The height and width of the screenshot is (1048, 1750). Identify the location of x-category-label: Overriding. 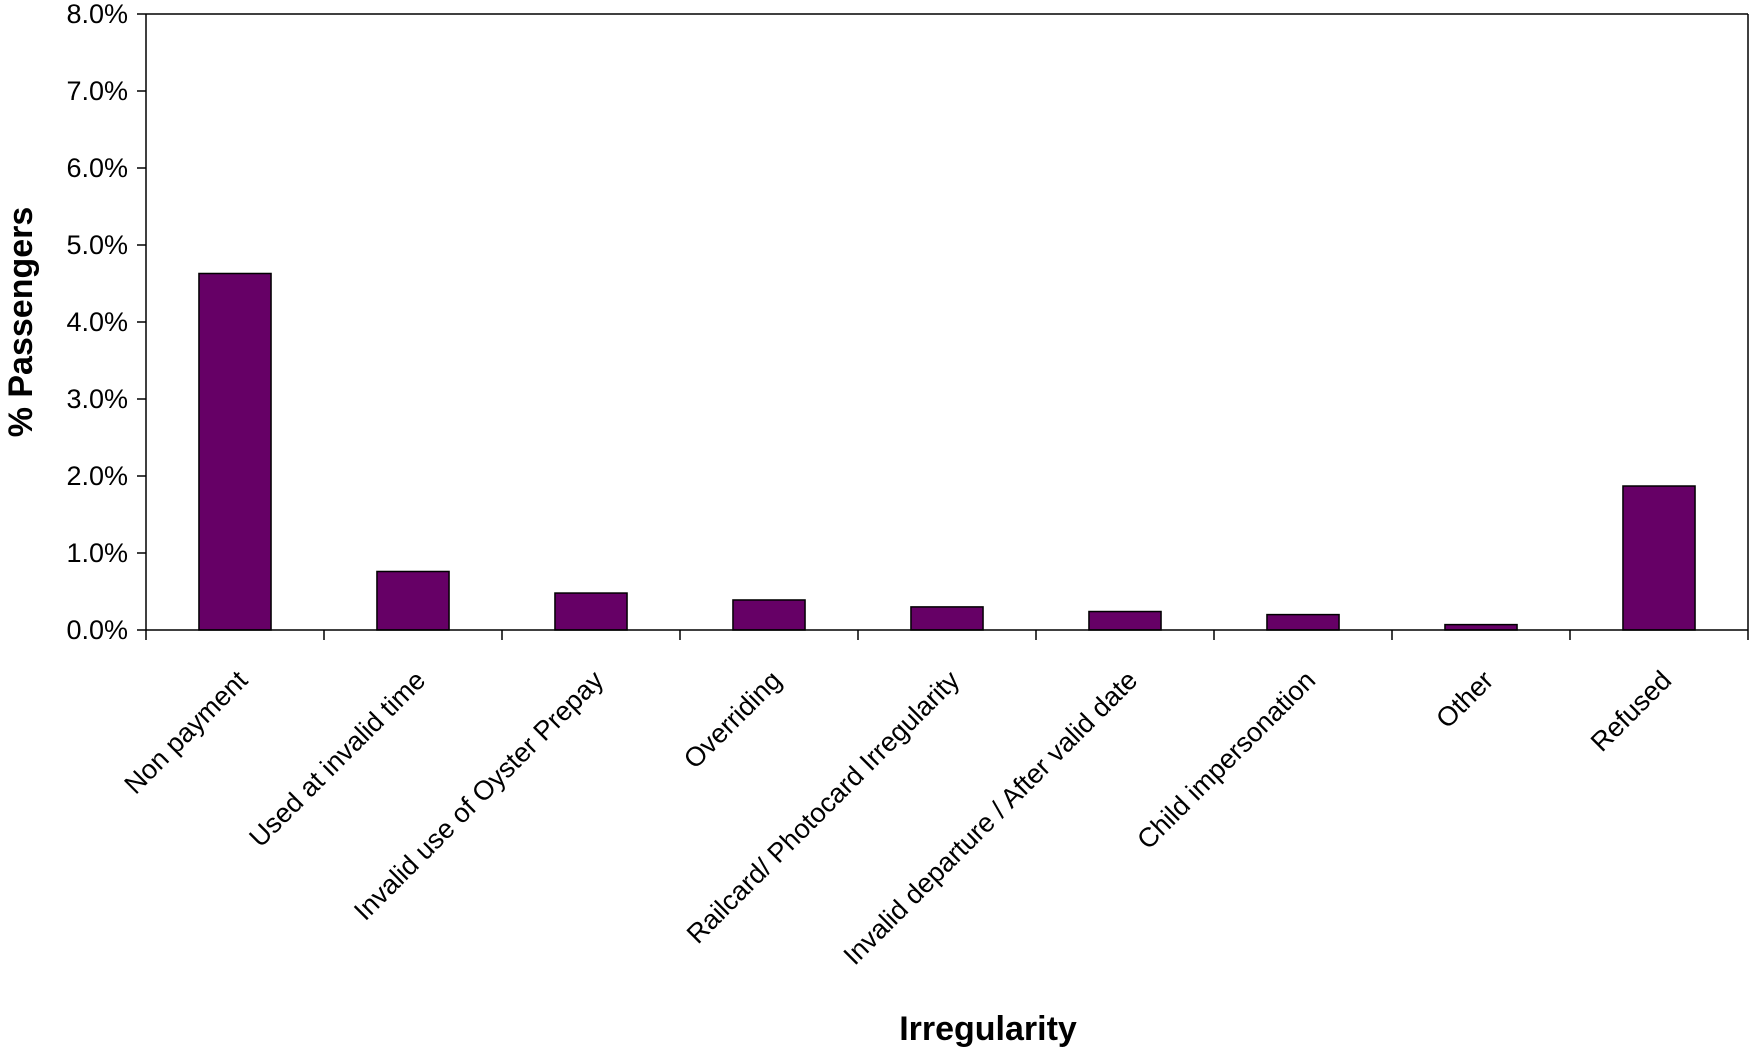
(732, 719).